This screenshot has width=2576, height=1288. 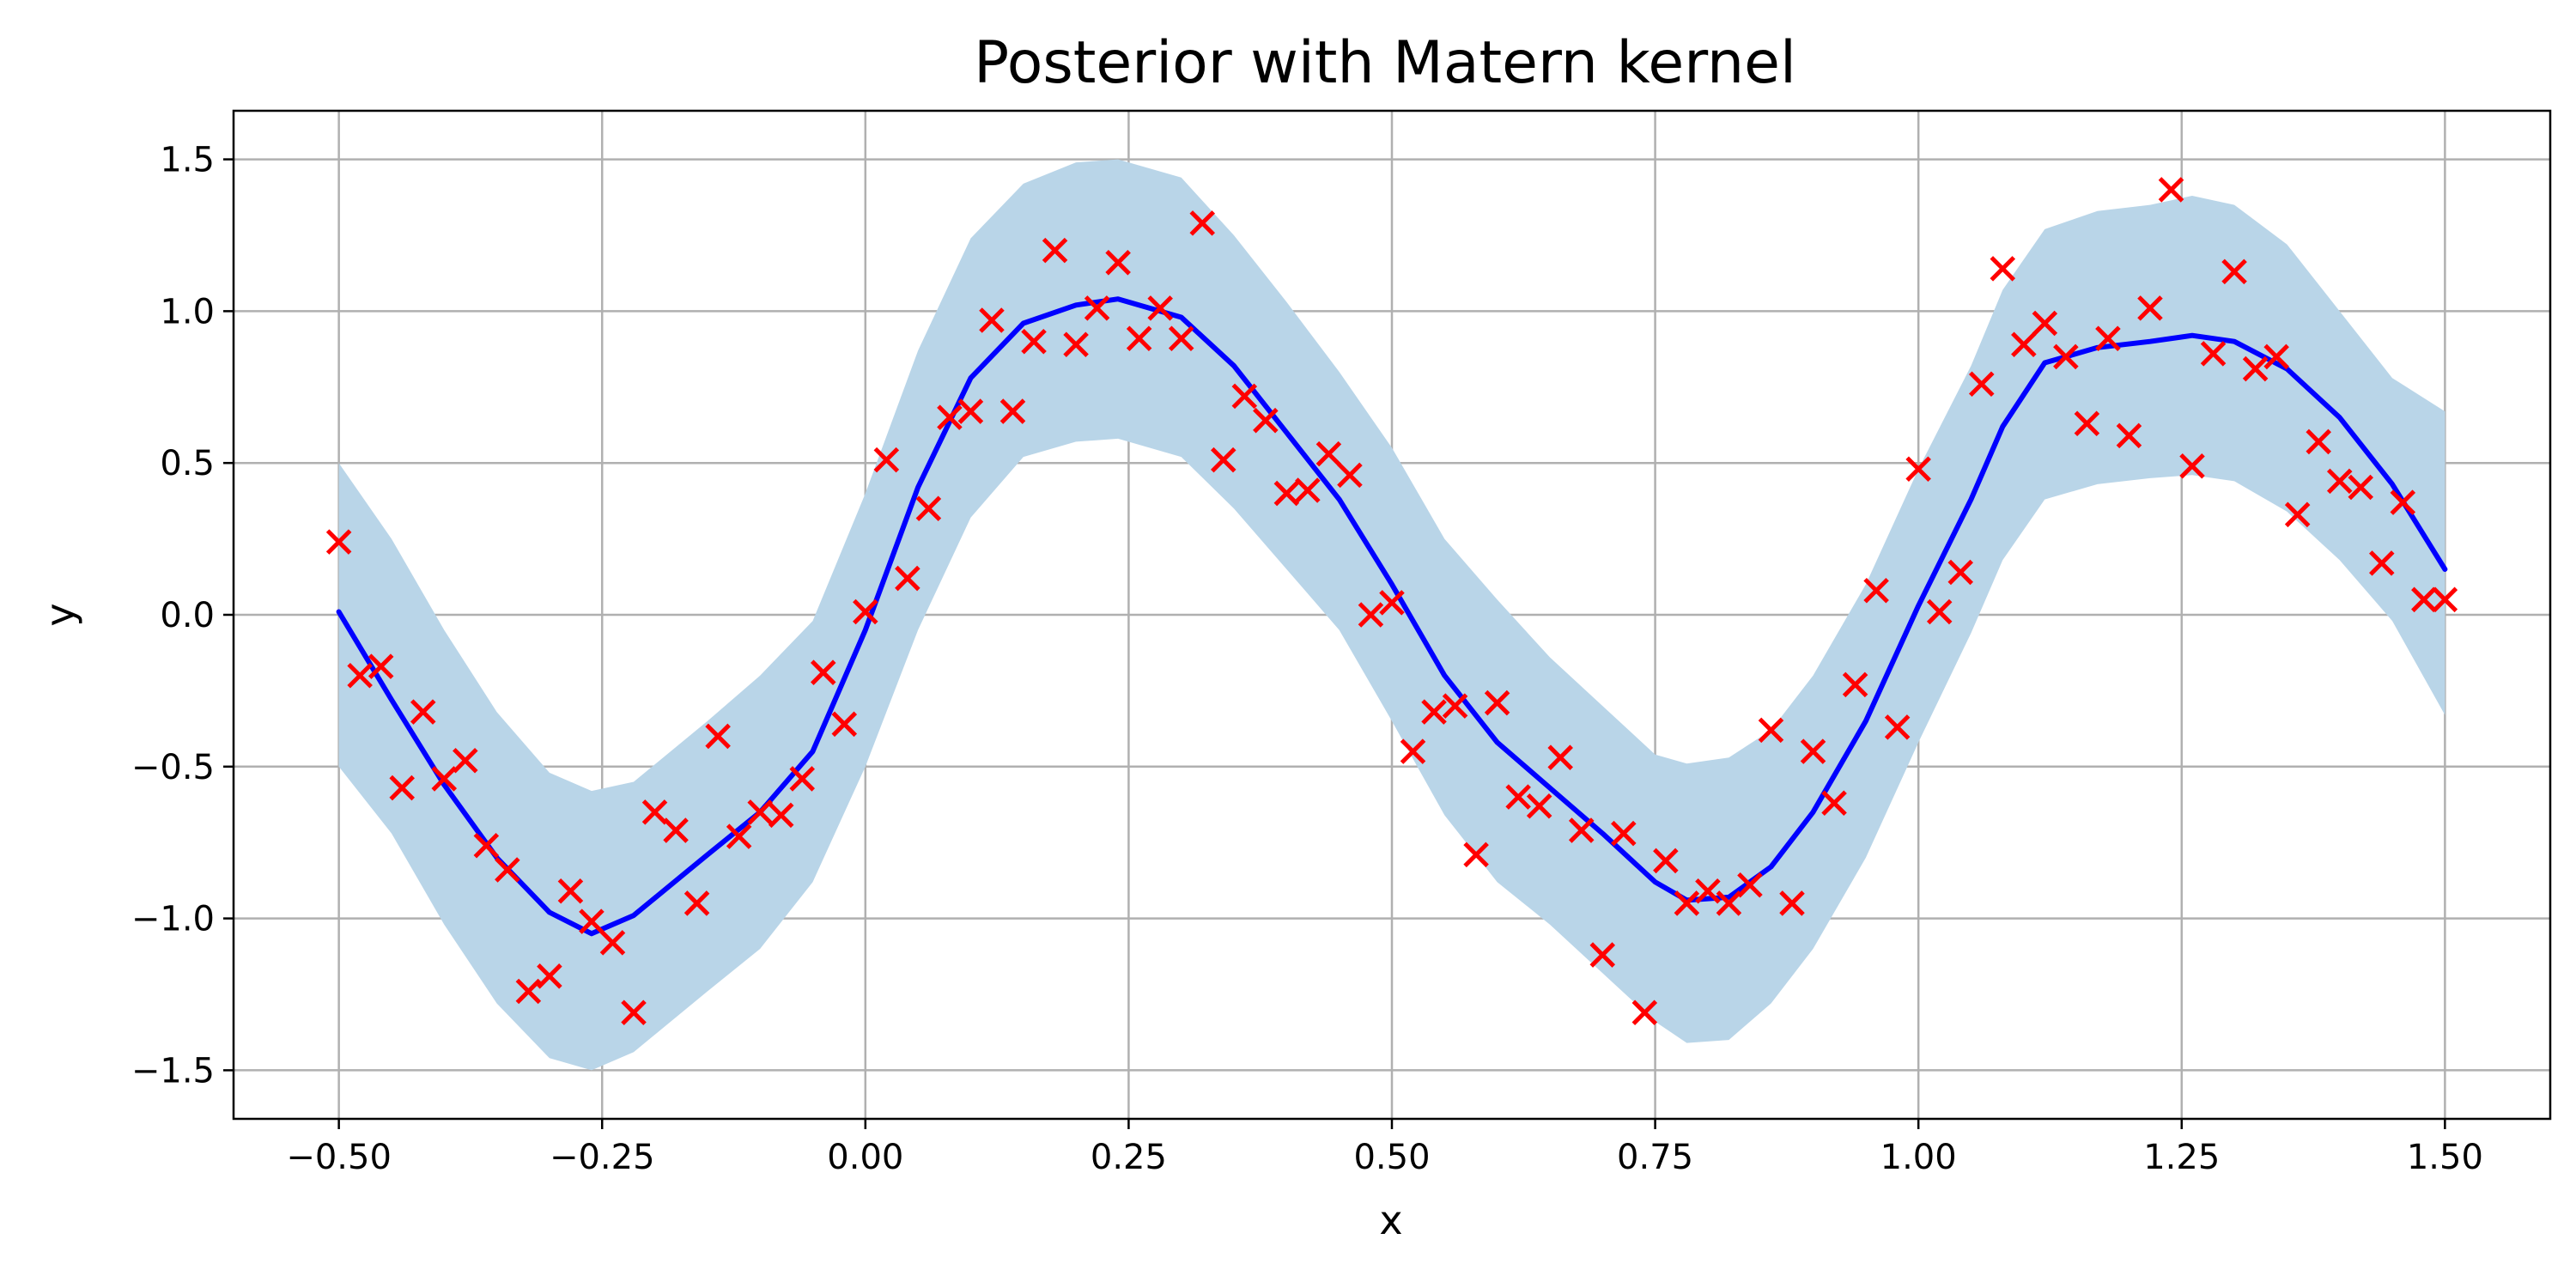 I want to click on y-tick-label: 1.5, so click(x=187, y=160).